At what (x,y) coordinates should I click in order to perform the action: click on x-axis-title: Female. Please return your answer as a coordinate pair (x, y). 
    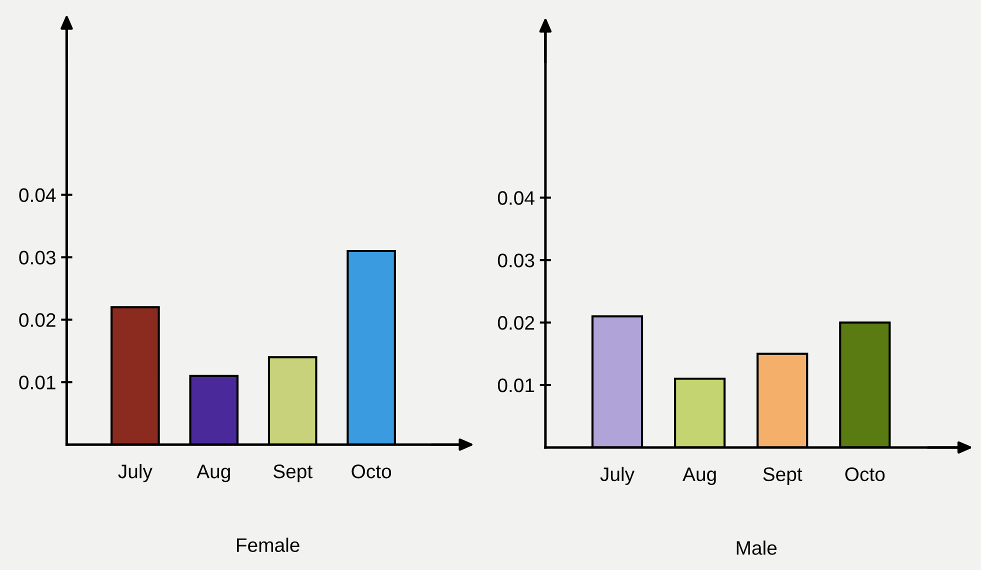
    Looking at the image, I should click on (268, 545).